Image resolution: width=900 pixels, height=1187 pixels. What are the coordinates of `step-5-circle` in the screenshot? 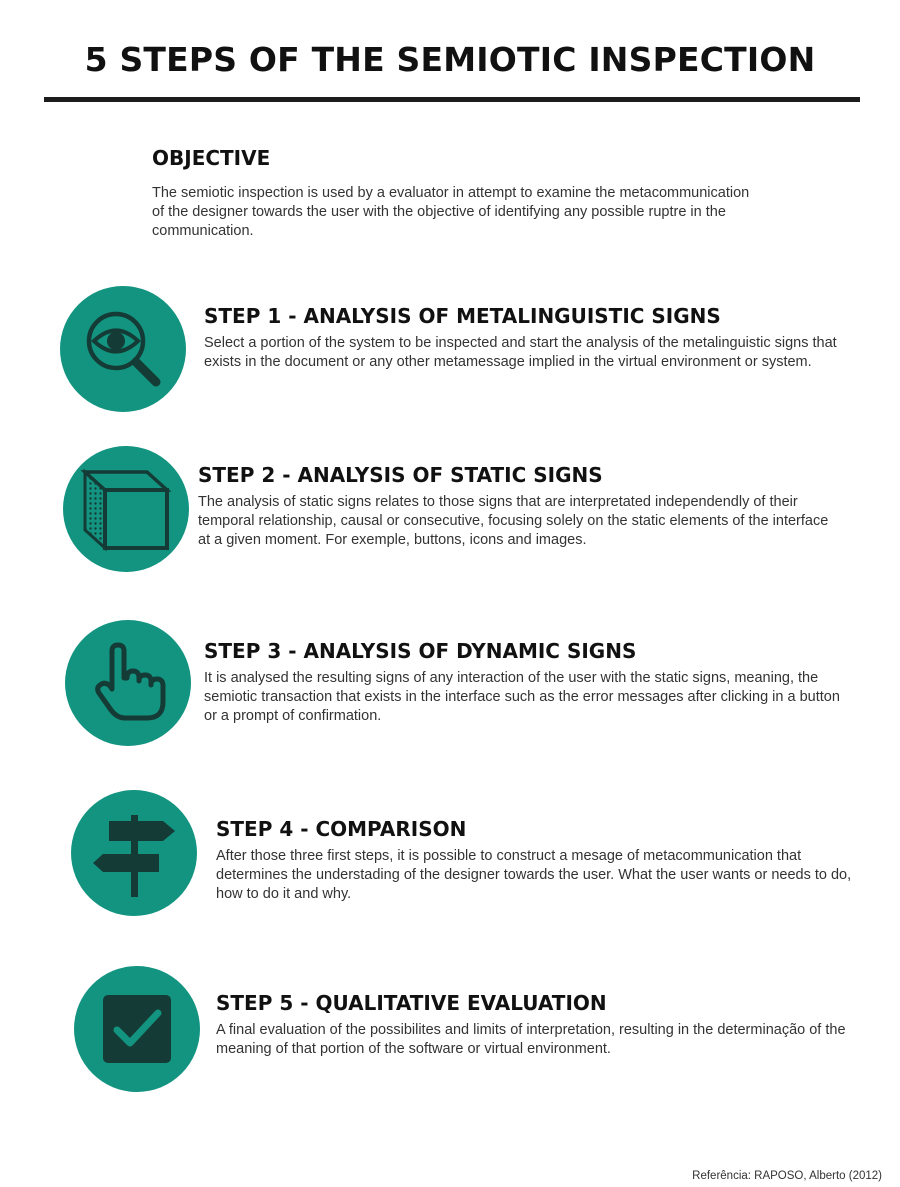 It's located at (137, 1029).